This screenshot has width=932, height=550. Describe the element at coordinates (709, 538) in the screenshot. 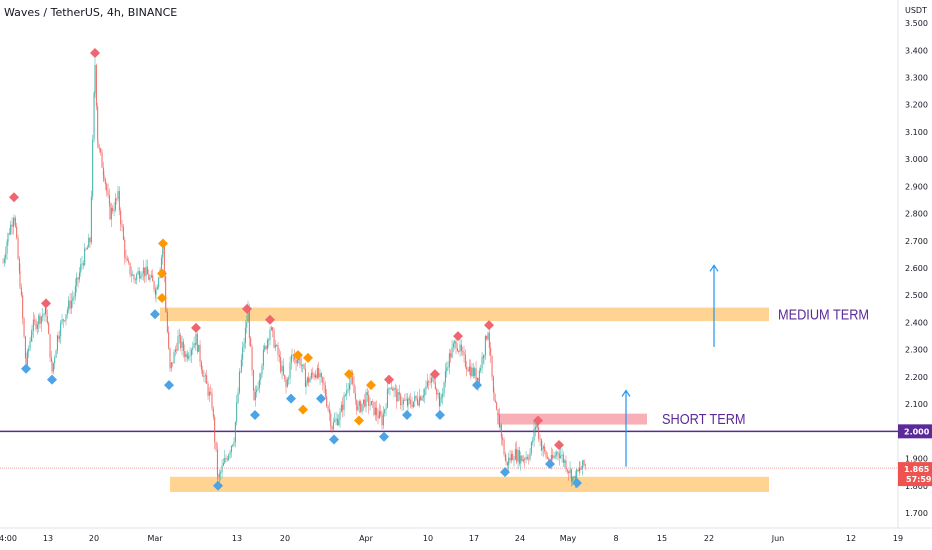

I see `x-tick-label: 22` at that location.